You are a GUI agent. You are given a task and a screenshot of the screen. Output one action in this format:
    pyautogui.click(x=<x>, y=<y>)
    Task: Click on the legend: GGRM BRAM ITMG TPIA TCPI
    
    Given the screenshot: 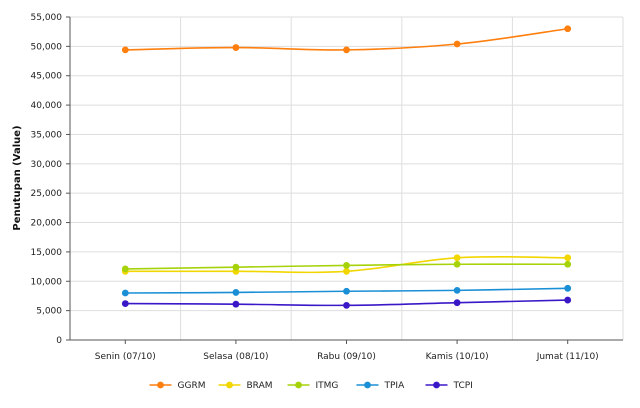 What is the action you would take?
    pyautogui.click(x=311, y=386)
    